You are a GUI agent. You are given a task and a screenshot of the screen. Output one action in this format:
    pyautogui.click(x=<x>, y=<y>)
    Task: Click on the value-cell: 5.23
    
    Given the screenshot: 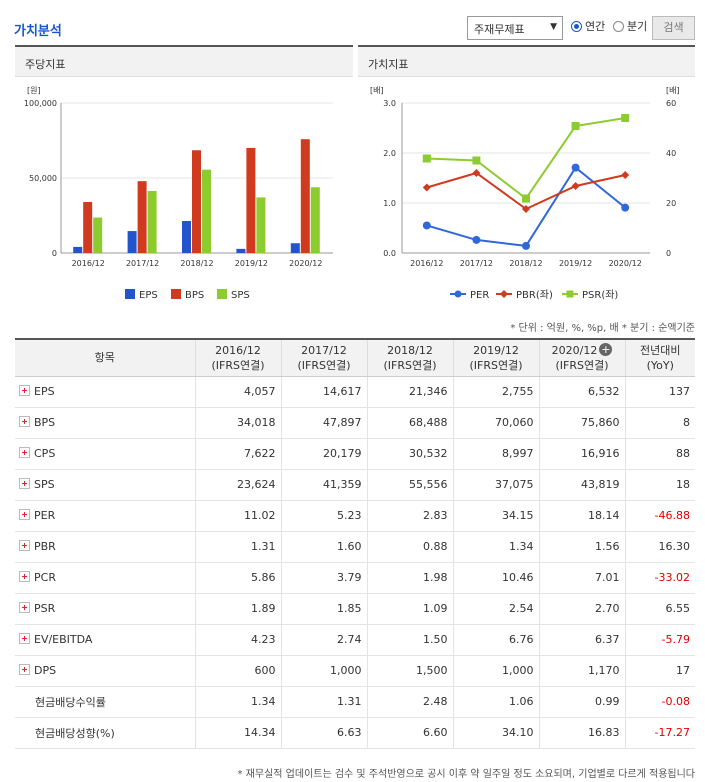 What is the action you would take?
    pyautogui.click(x=323, y=516)
    